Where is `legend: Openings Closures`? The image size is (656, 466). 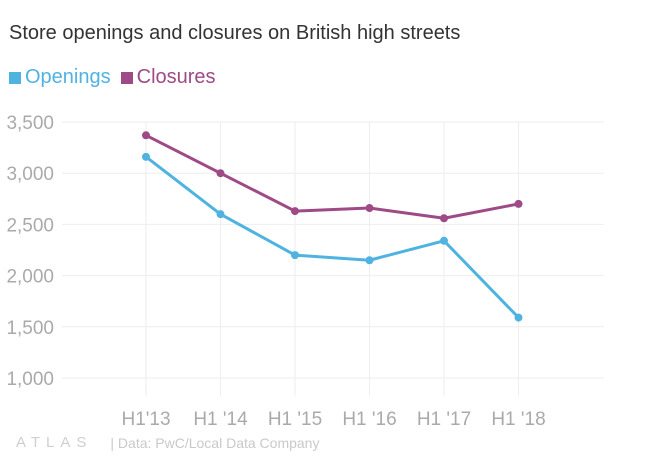
legend: Openings Closures is located at coordinates (112, 77).